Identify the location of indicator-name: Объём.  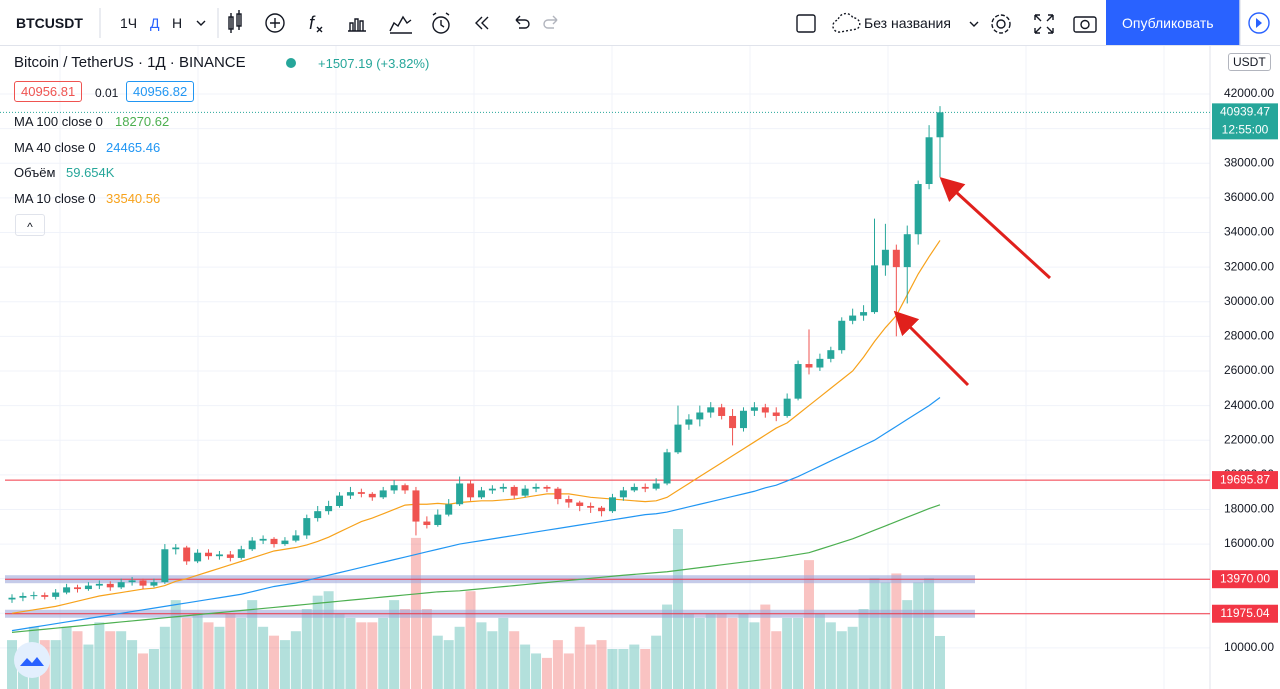
(35, 172).